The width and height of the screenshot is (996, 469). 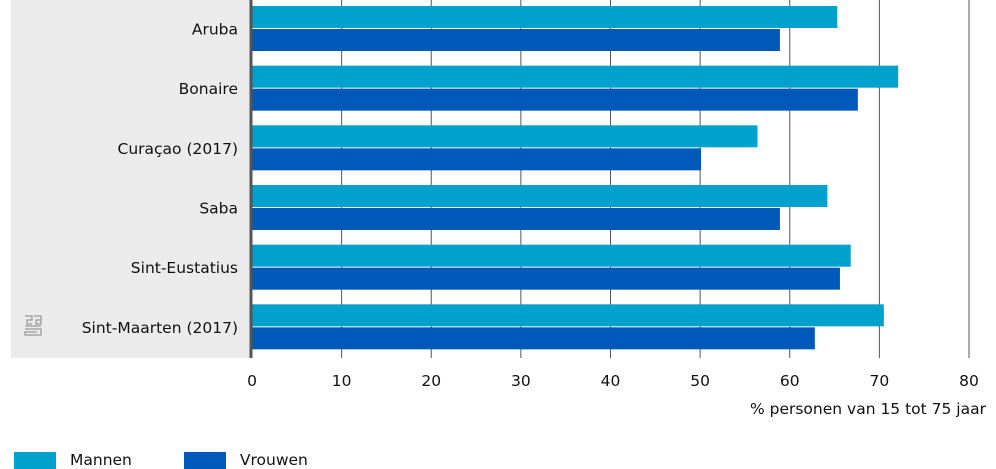 What do you see at coordinates (178, 149) in the screenshot?
I see `category-label: Curaçao (2017)` at bounding box center [178, 149].